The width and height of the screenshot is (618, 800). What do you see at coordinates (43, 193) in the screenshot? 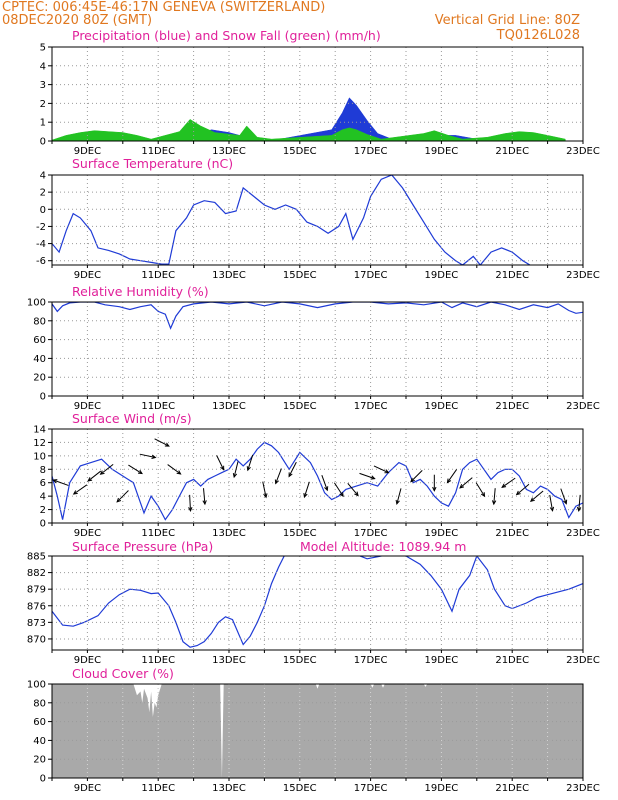
I see `y-tick-label: 2` at bounding box center [43, 193].